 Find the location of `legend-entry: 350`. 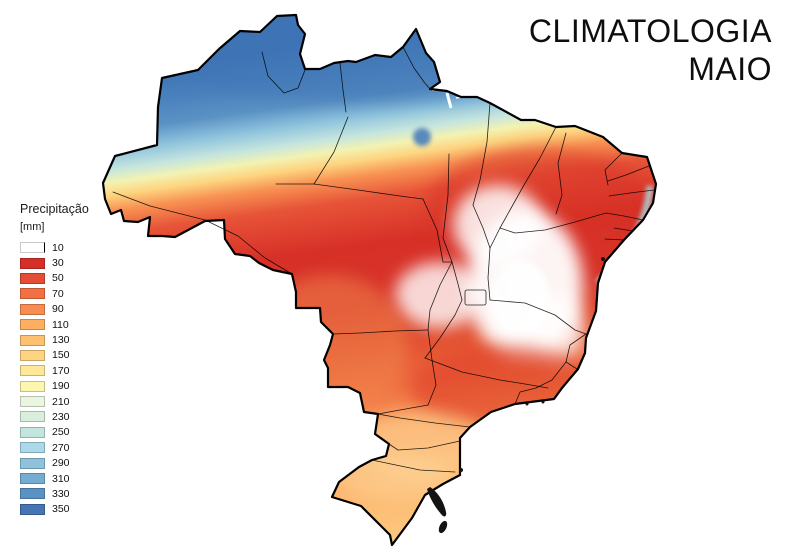

legend-entry: 350 is located at coordinates (54, 509).